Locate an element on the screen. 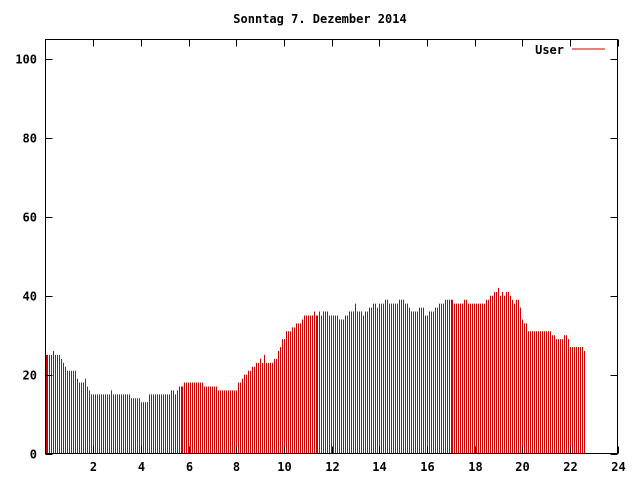  y-tick-label: 40 is located at coordinates (30, 297).